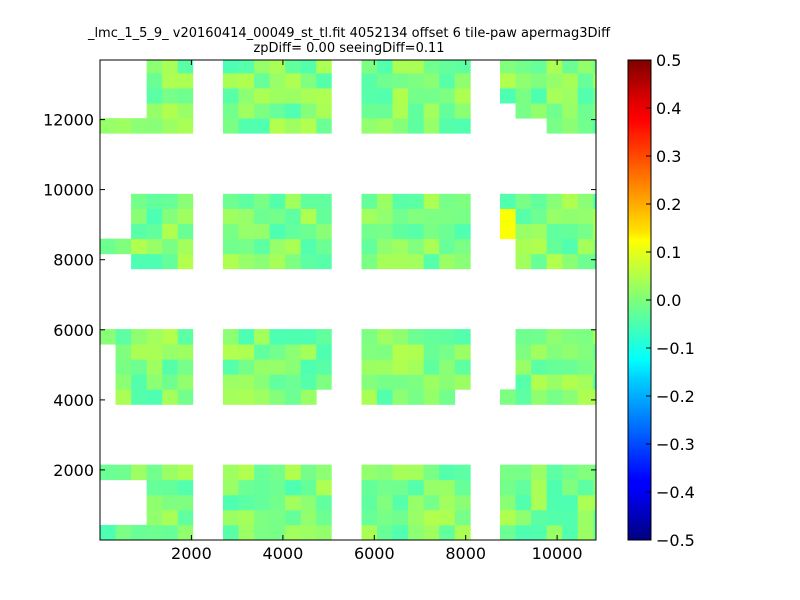 The width and height of the screenshot is (800, 600). Describe the element at coordinates (73, 400) in the screenshot. I see `y-tick-label: 4000` at that location.